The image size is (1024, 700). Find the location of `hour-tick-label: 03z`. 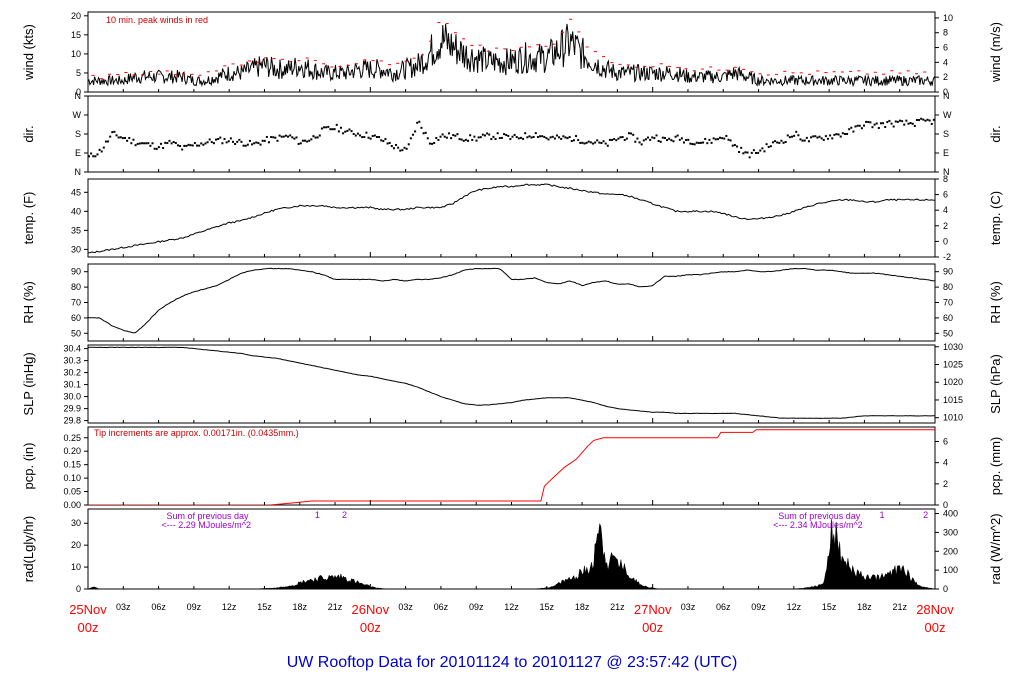

hour-tick-label: 03z is located at coordinates (405, 607).